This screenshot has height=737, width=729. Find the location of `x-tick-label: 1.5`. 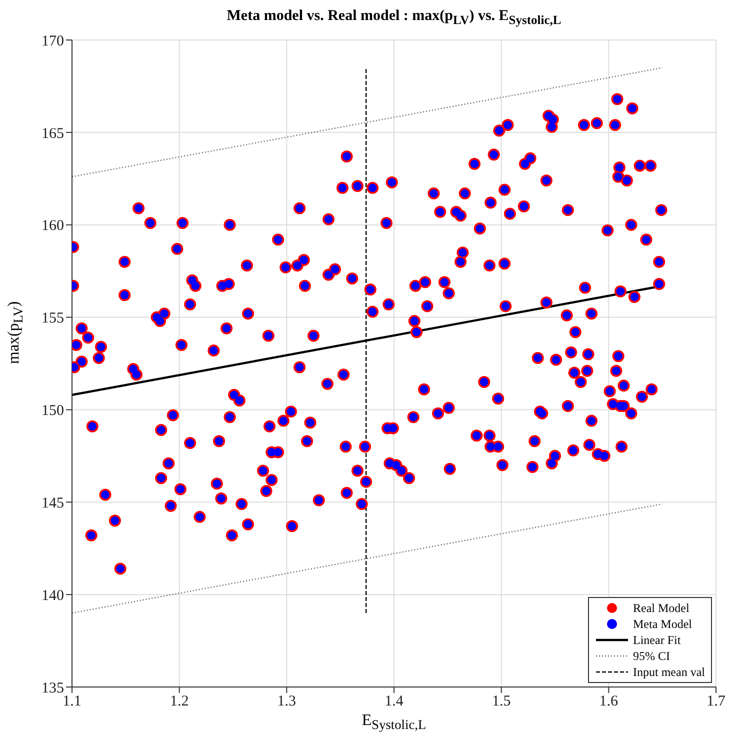

x-tick-label: 1.5 is located at coordinates (501, 702).